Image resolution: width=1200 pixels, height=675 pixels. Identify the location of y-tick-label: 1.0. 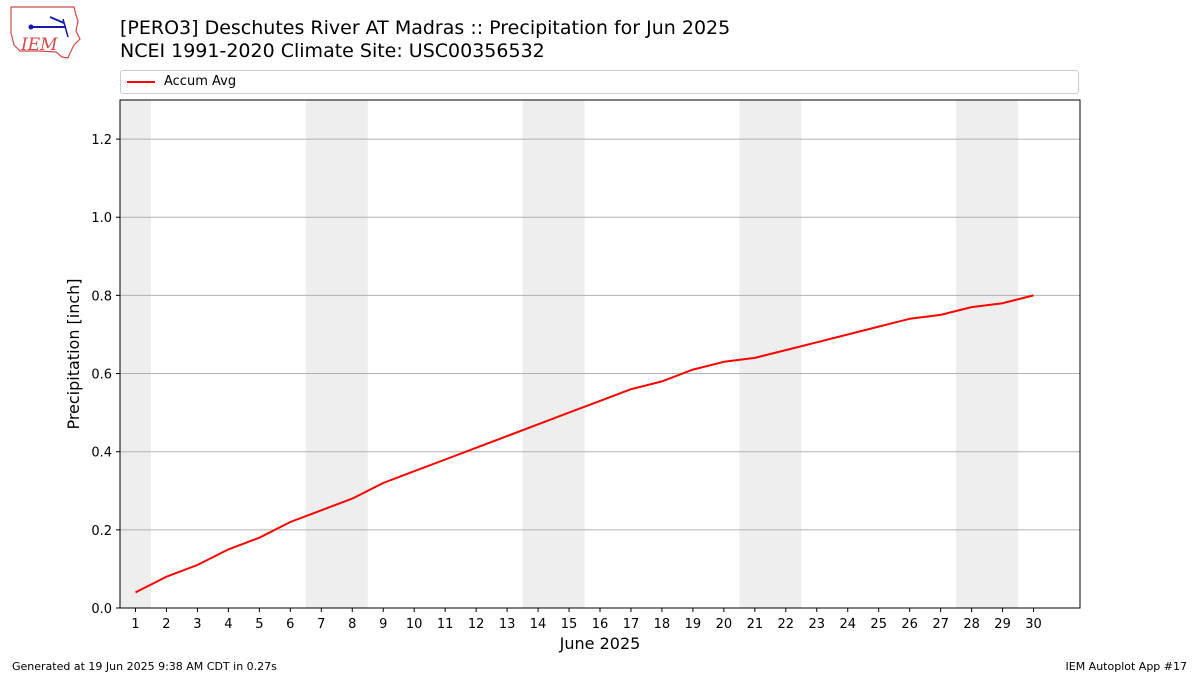
(101, 218).